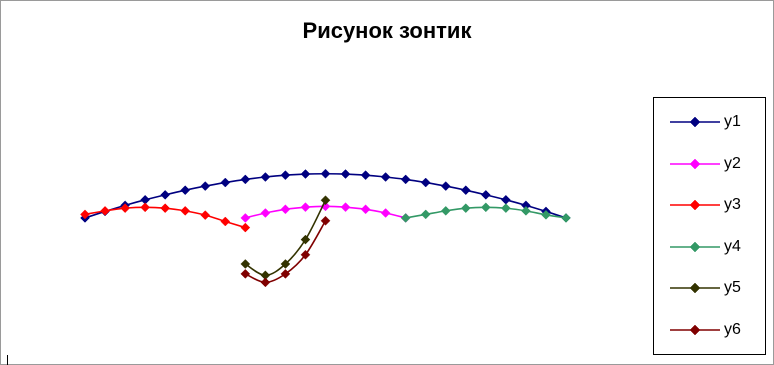 The image size is (774, 365). I want to click on legend-diamond-y2, so click(695, 163).